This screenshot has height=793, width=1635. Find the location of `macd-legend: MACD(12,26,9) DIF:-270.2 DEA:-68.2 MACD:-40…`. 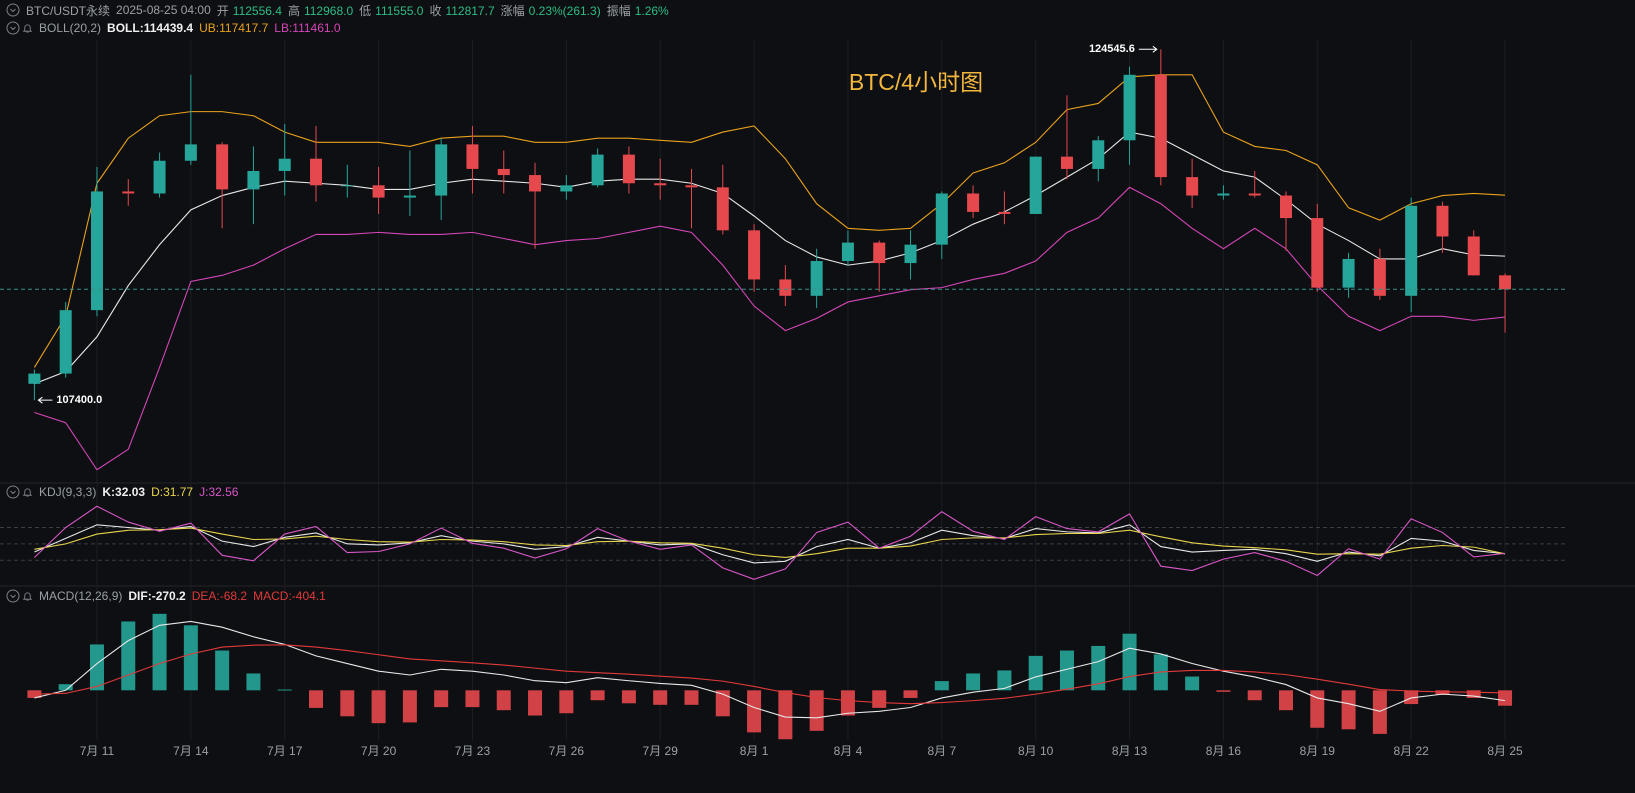

macd-legend: MACD(12,26,9) DIF:-270.2 DEA:-68.2 MACD:-40… is located at coordinates (166, 596).